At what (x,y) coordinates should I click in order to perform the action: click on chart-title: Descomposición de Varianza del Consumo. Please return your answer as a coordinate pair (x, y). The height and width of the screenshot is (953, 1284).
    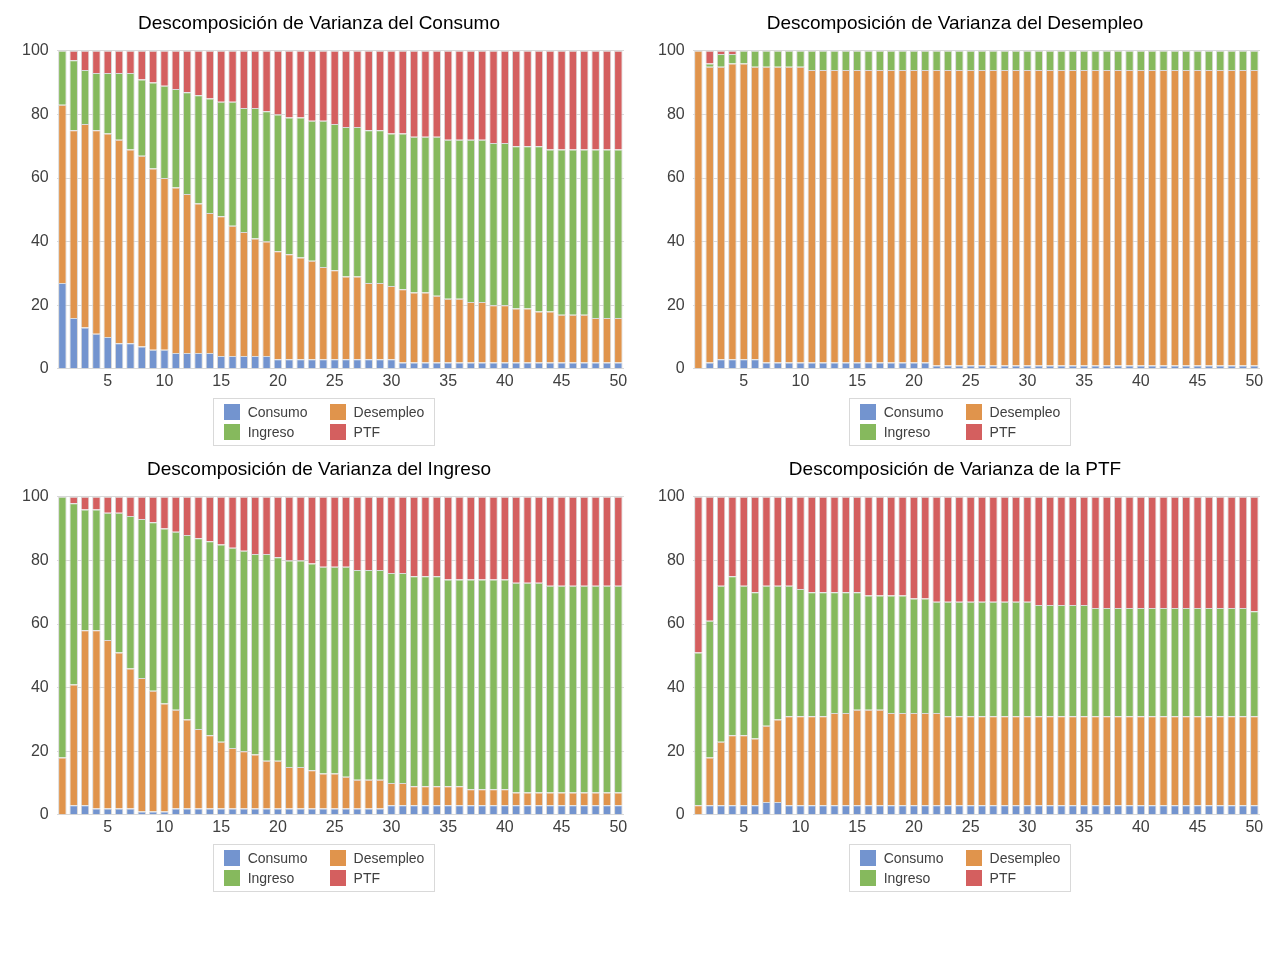
    Looking at the image, I should click on (319, 22).